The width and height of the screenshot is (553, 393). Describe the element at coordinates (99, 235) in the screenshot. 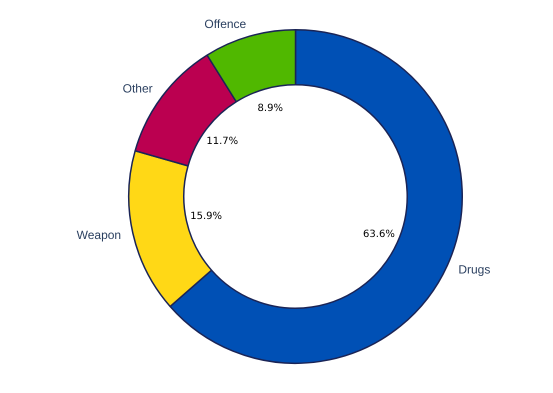

I see `slice-label: Weapon` at that location.